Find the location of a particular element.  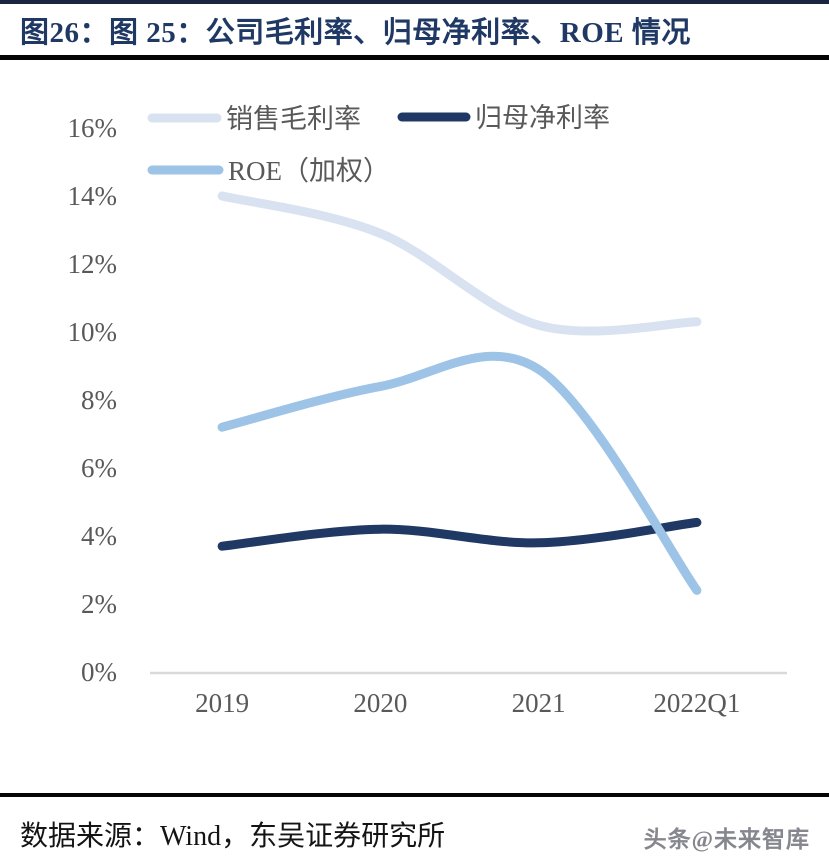

y-axis-tick-label: 14% is located at coordinates (93, 196).